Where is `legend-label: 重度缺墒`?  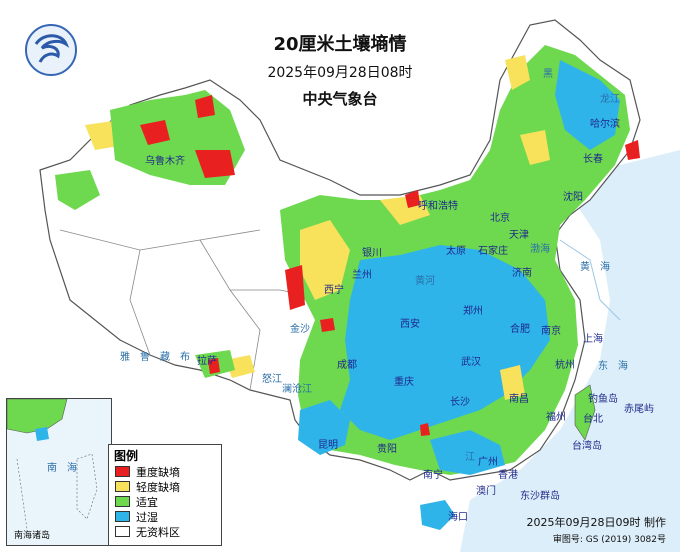 legend-label: 重度缺墒 is located at coordinates (158, 472).